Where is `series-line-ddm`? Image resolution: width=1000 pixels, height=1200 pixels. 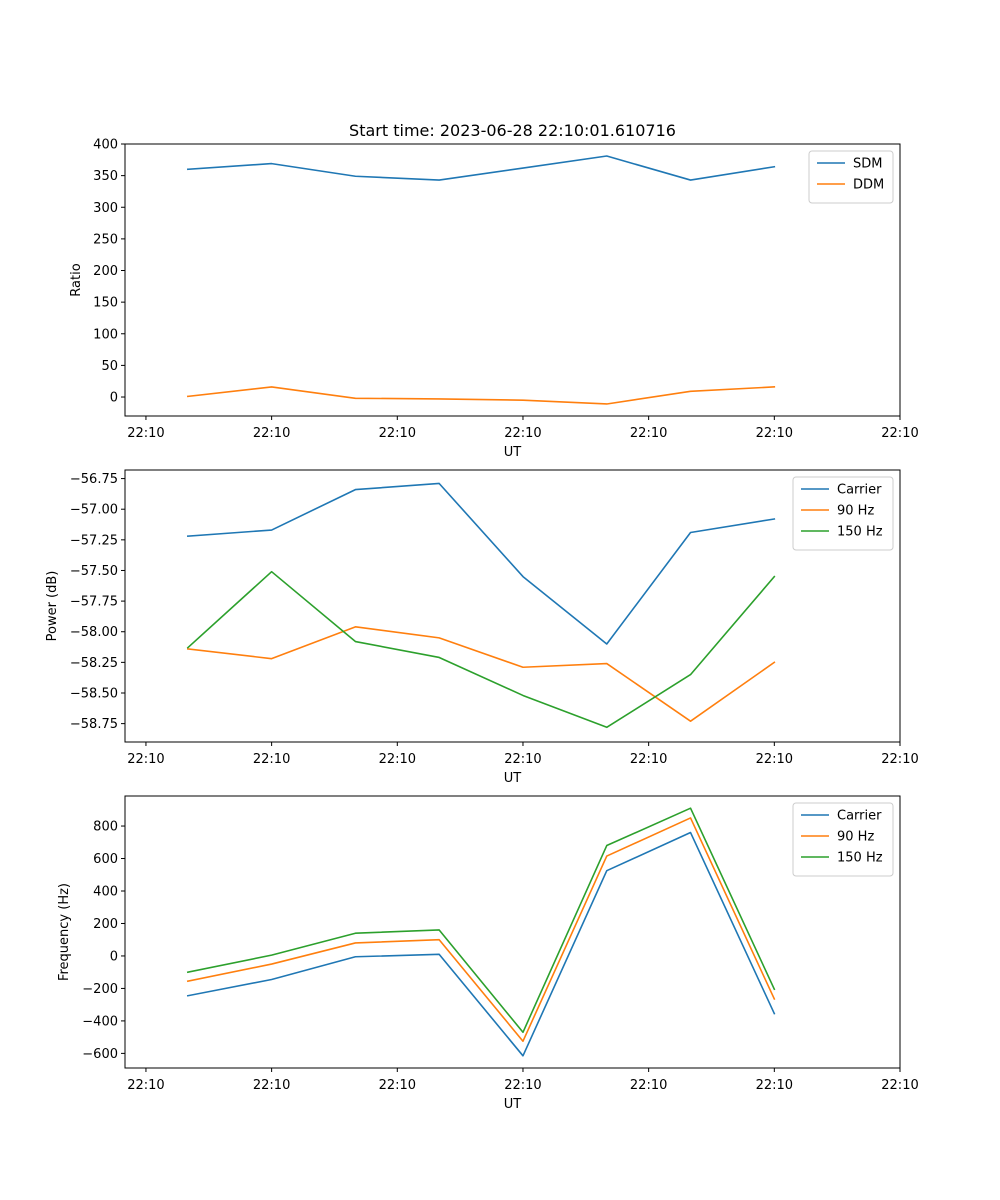
series-line-ddm is located at coordinates (481, 395).